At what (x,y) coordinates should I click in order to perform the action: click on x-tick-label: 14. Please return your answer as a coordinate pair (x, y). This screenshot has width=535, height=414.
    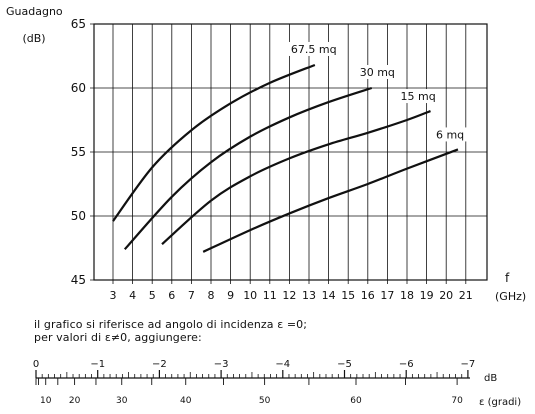
    Looking at the image, I should click on (329, 295).